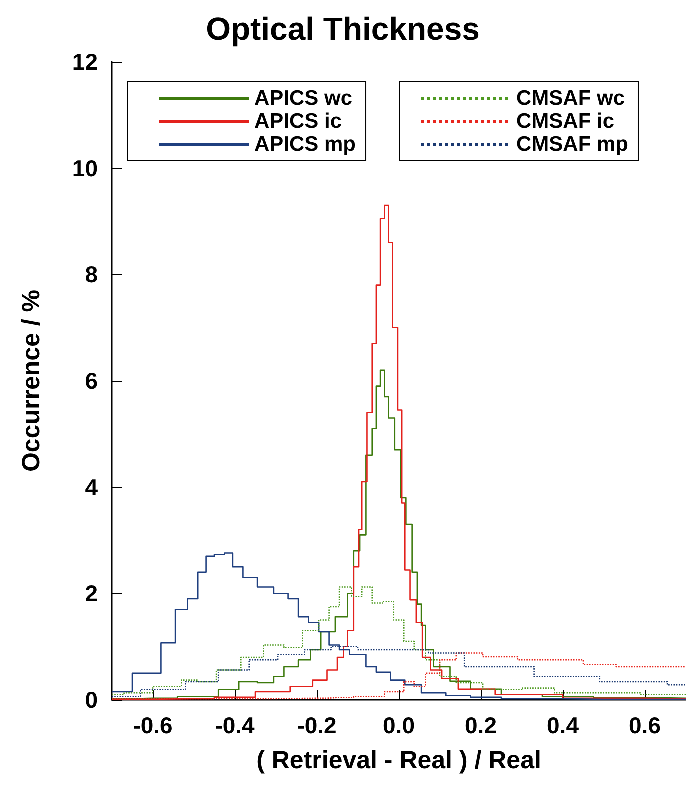  Describe the element at coordinates (235, 725) in the screenshot. I see `x-tick-label: -0.4` at that location.